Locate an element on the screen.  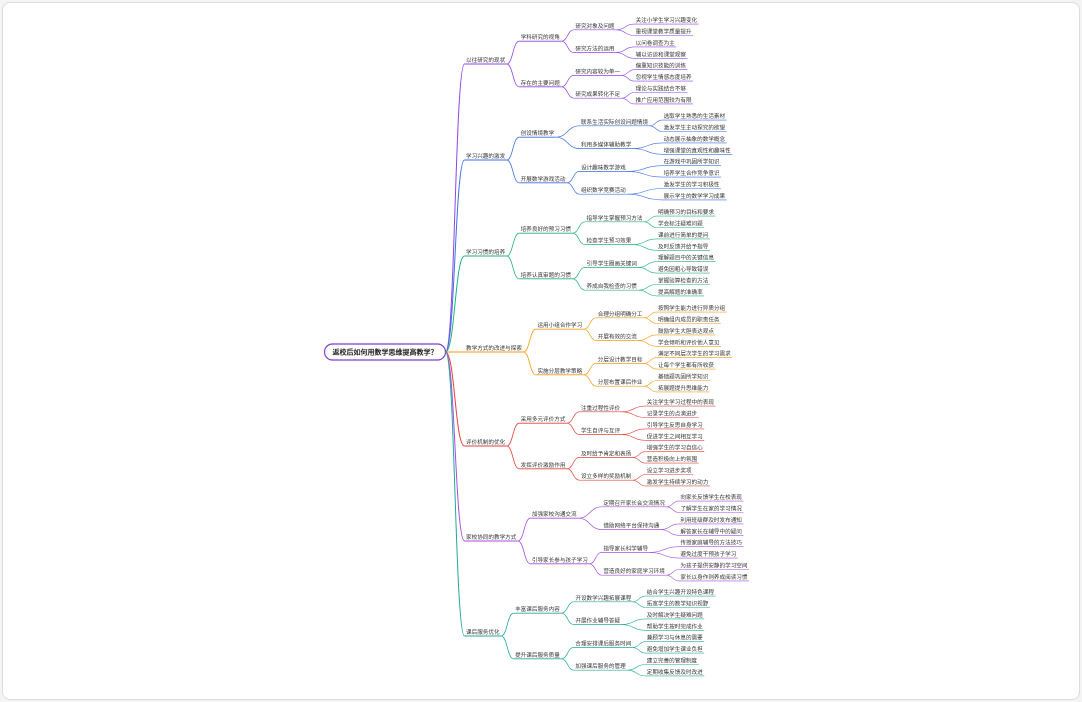
detail: 及时反馈并给予指导 is located at coordinates (683, 246).